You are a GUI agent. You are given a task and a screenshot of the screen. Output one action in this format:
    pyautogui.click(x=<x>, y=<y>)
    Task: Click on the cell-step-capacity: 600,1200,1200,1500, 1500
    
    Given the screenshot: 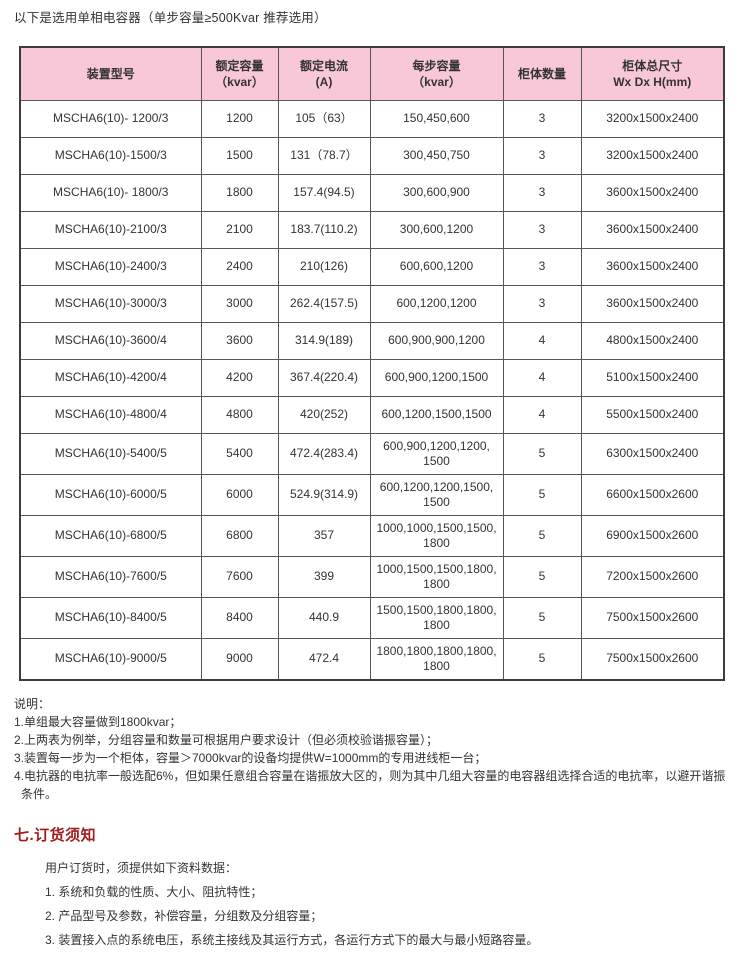 What is the action you would take?
    pyautogui.click(x=436, y=494)
    